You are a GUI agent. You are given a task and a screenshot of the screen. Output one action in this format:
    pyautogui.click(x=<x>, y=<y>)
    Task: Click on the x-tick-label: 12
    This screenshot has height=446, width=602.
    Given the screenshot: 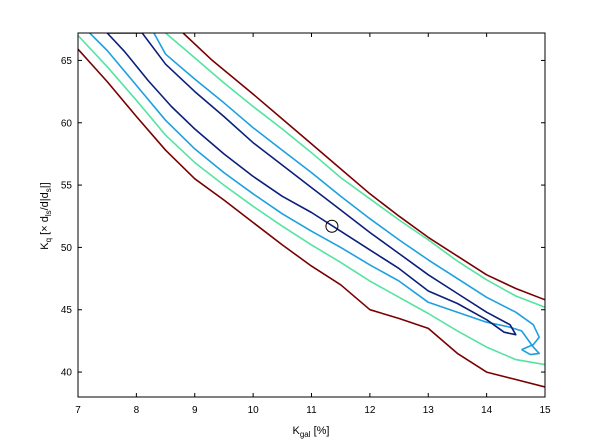 What is the action you would take?
    pyautogui.click(x=370, y=410)
    